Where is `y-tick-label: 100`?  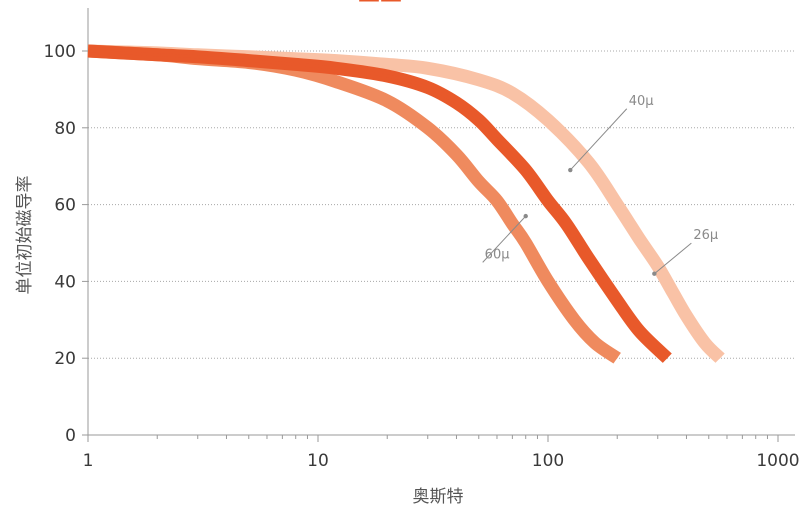 y-tick-label: 100 is located at coordinates (60, 52).